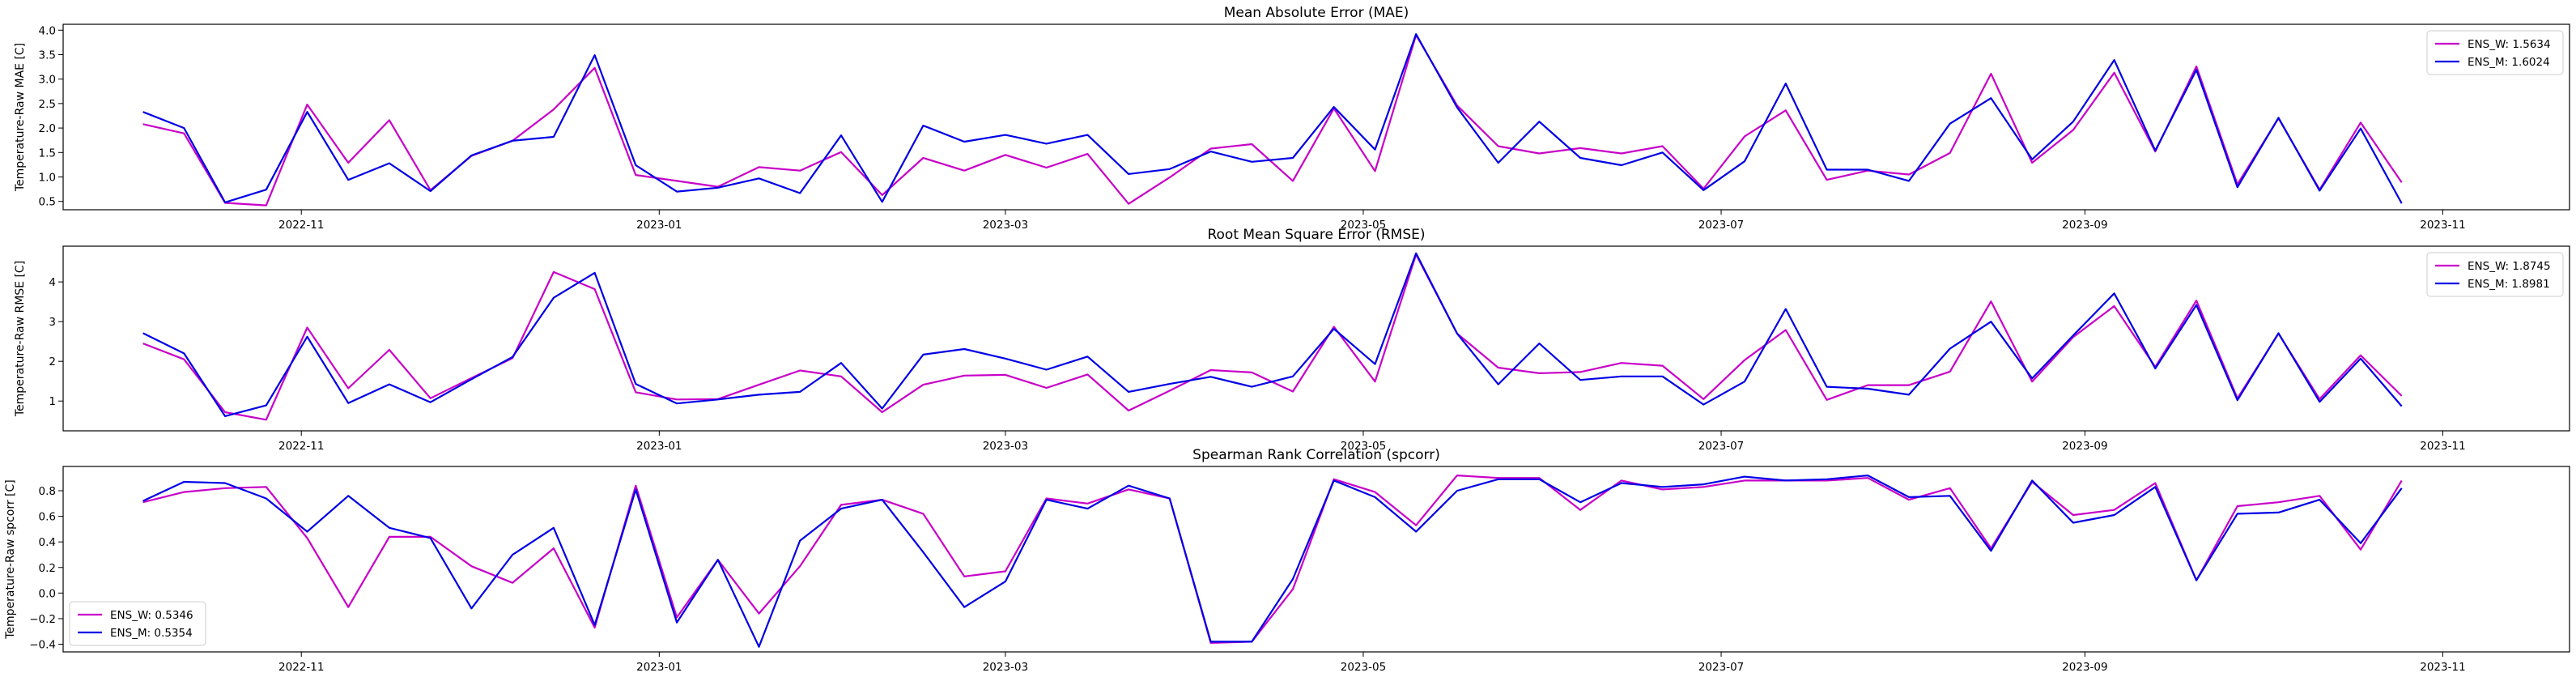  I want to click on y-tick-label: 4, so click(53, 282).